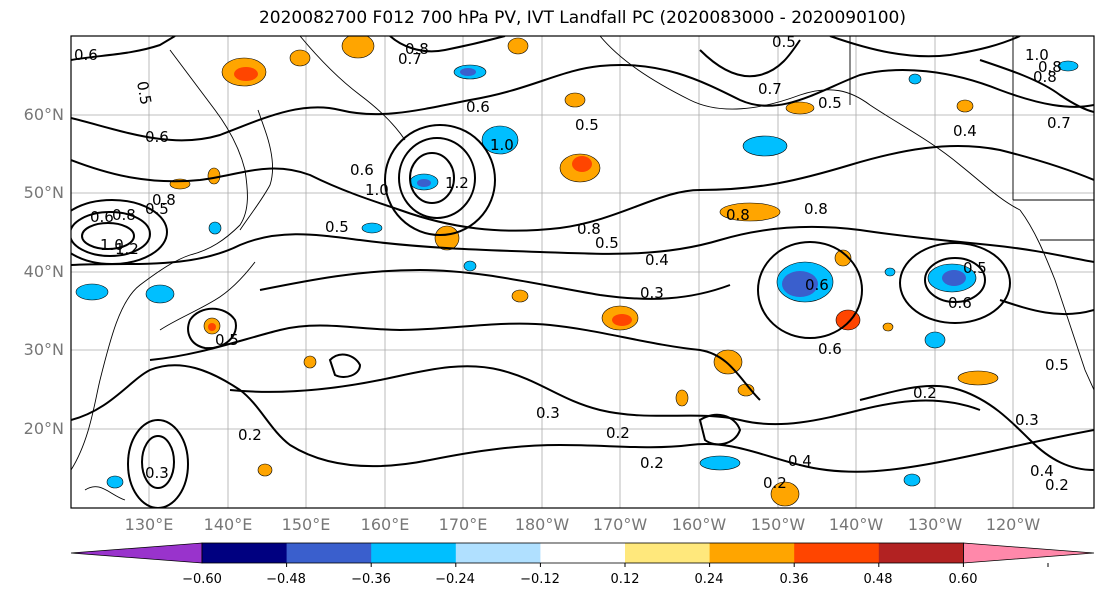 This screenshot has width=1105, height=601. What do you see at coordinates (620, 524) in the screenshot?
I see `lon-label-170w: 170°W` at bounding box center [620, 524].